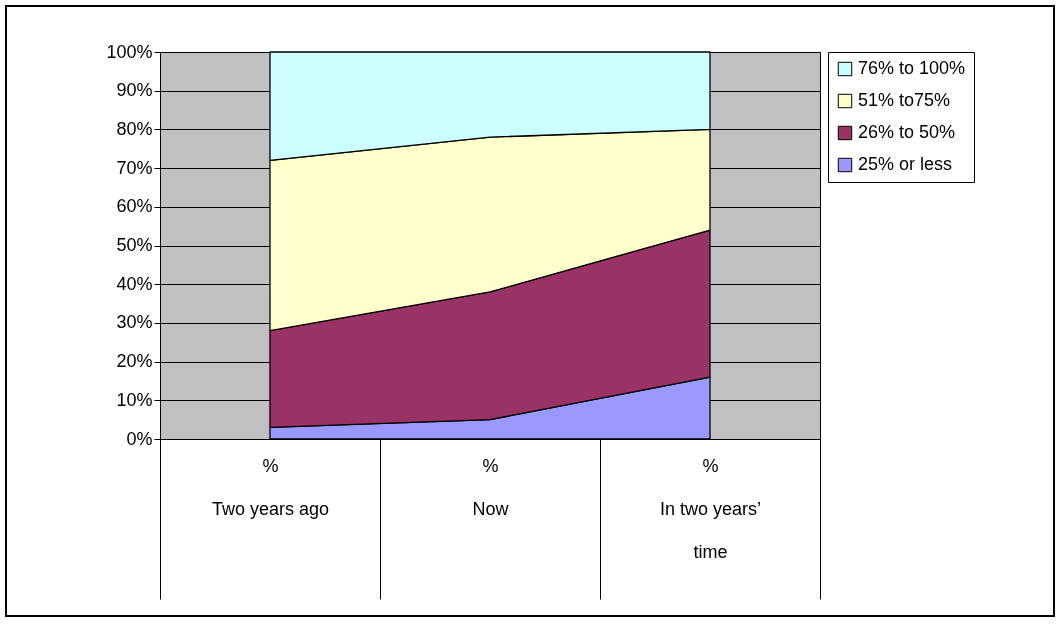 Image resolution: width=1063 pixels, height=624 pixels. What do you see at coordinates (912, 68) in the screenshot?
I see `legend-label: 76% to 100%` at bounding box center [912, 68].